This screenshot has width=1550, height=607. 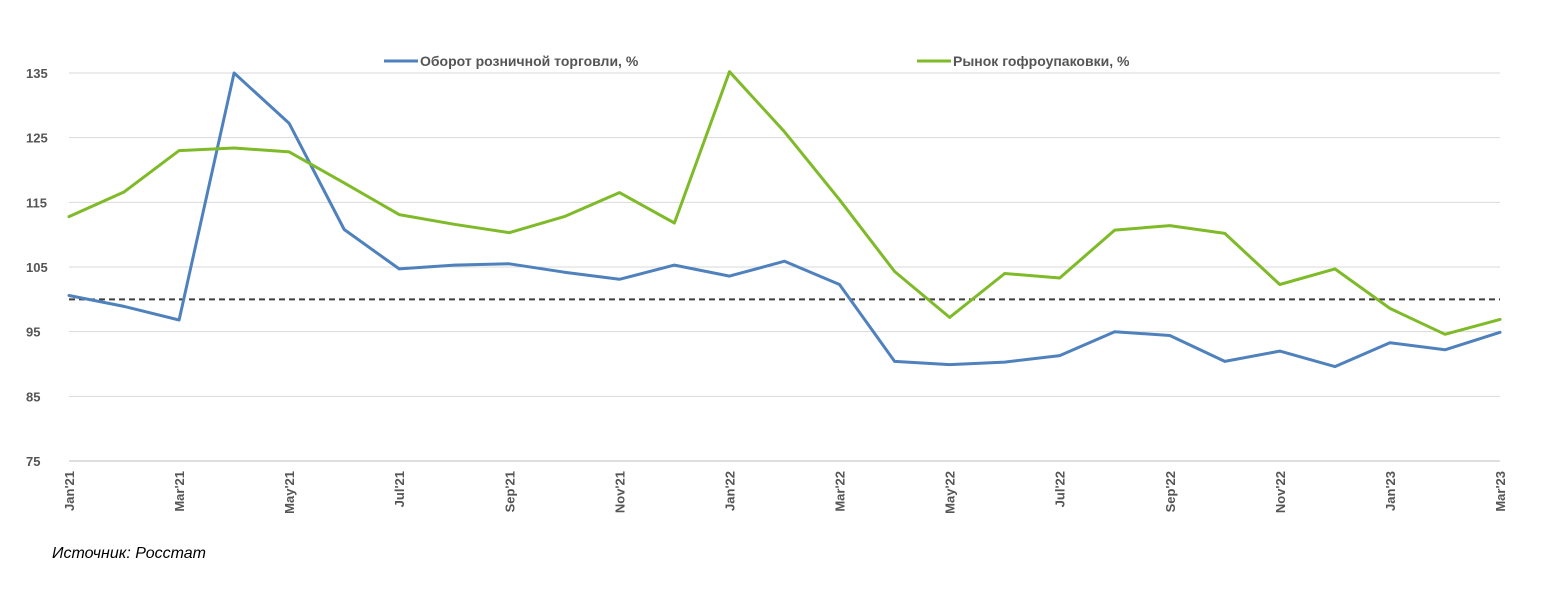 I want to click on x-tick-label: Jan'23, so click(x=1390, y=491).